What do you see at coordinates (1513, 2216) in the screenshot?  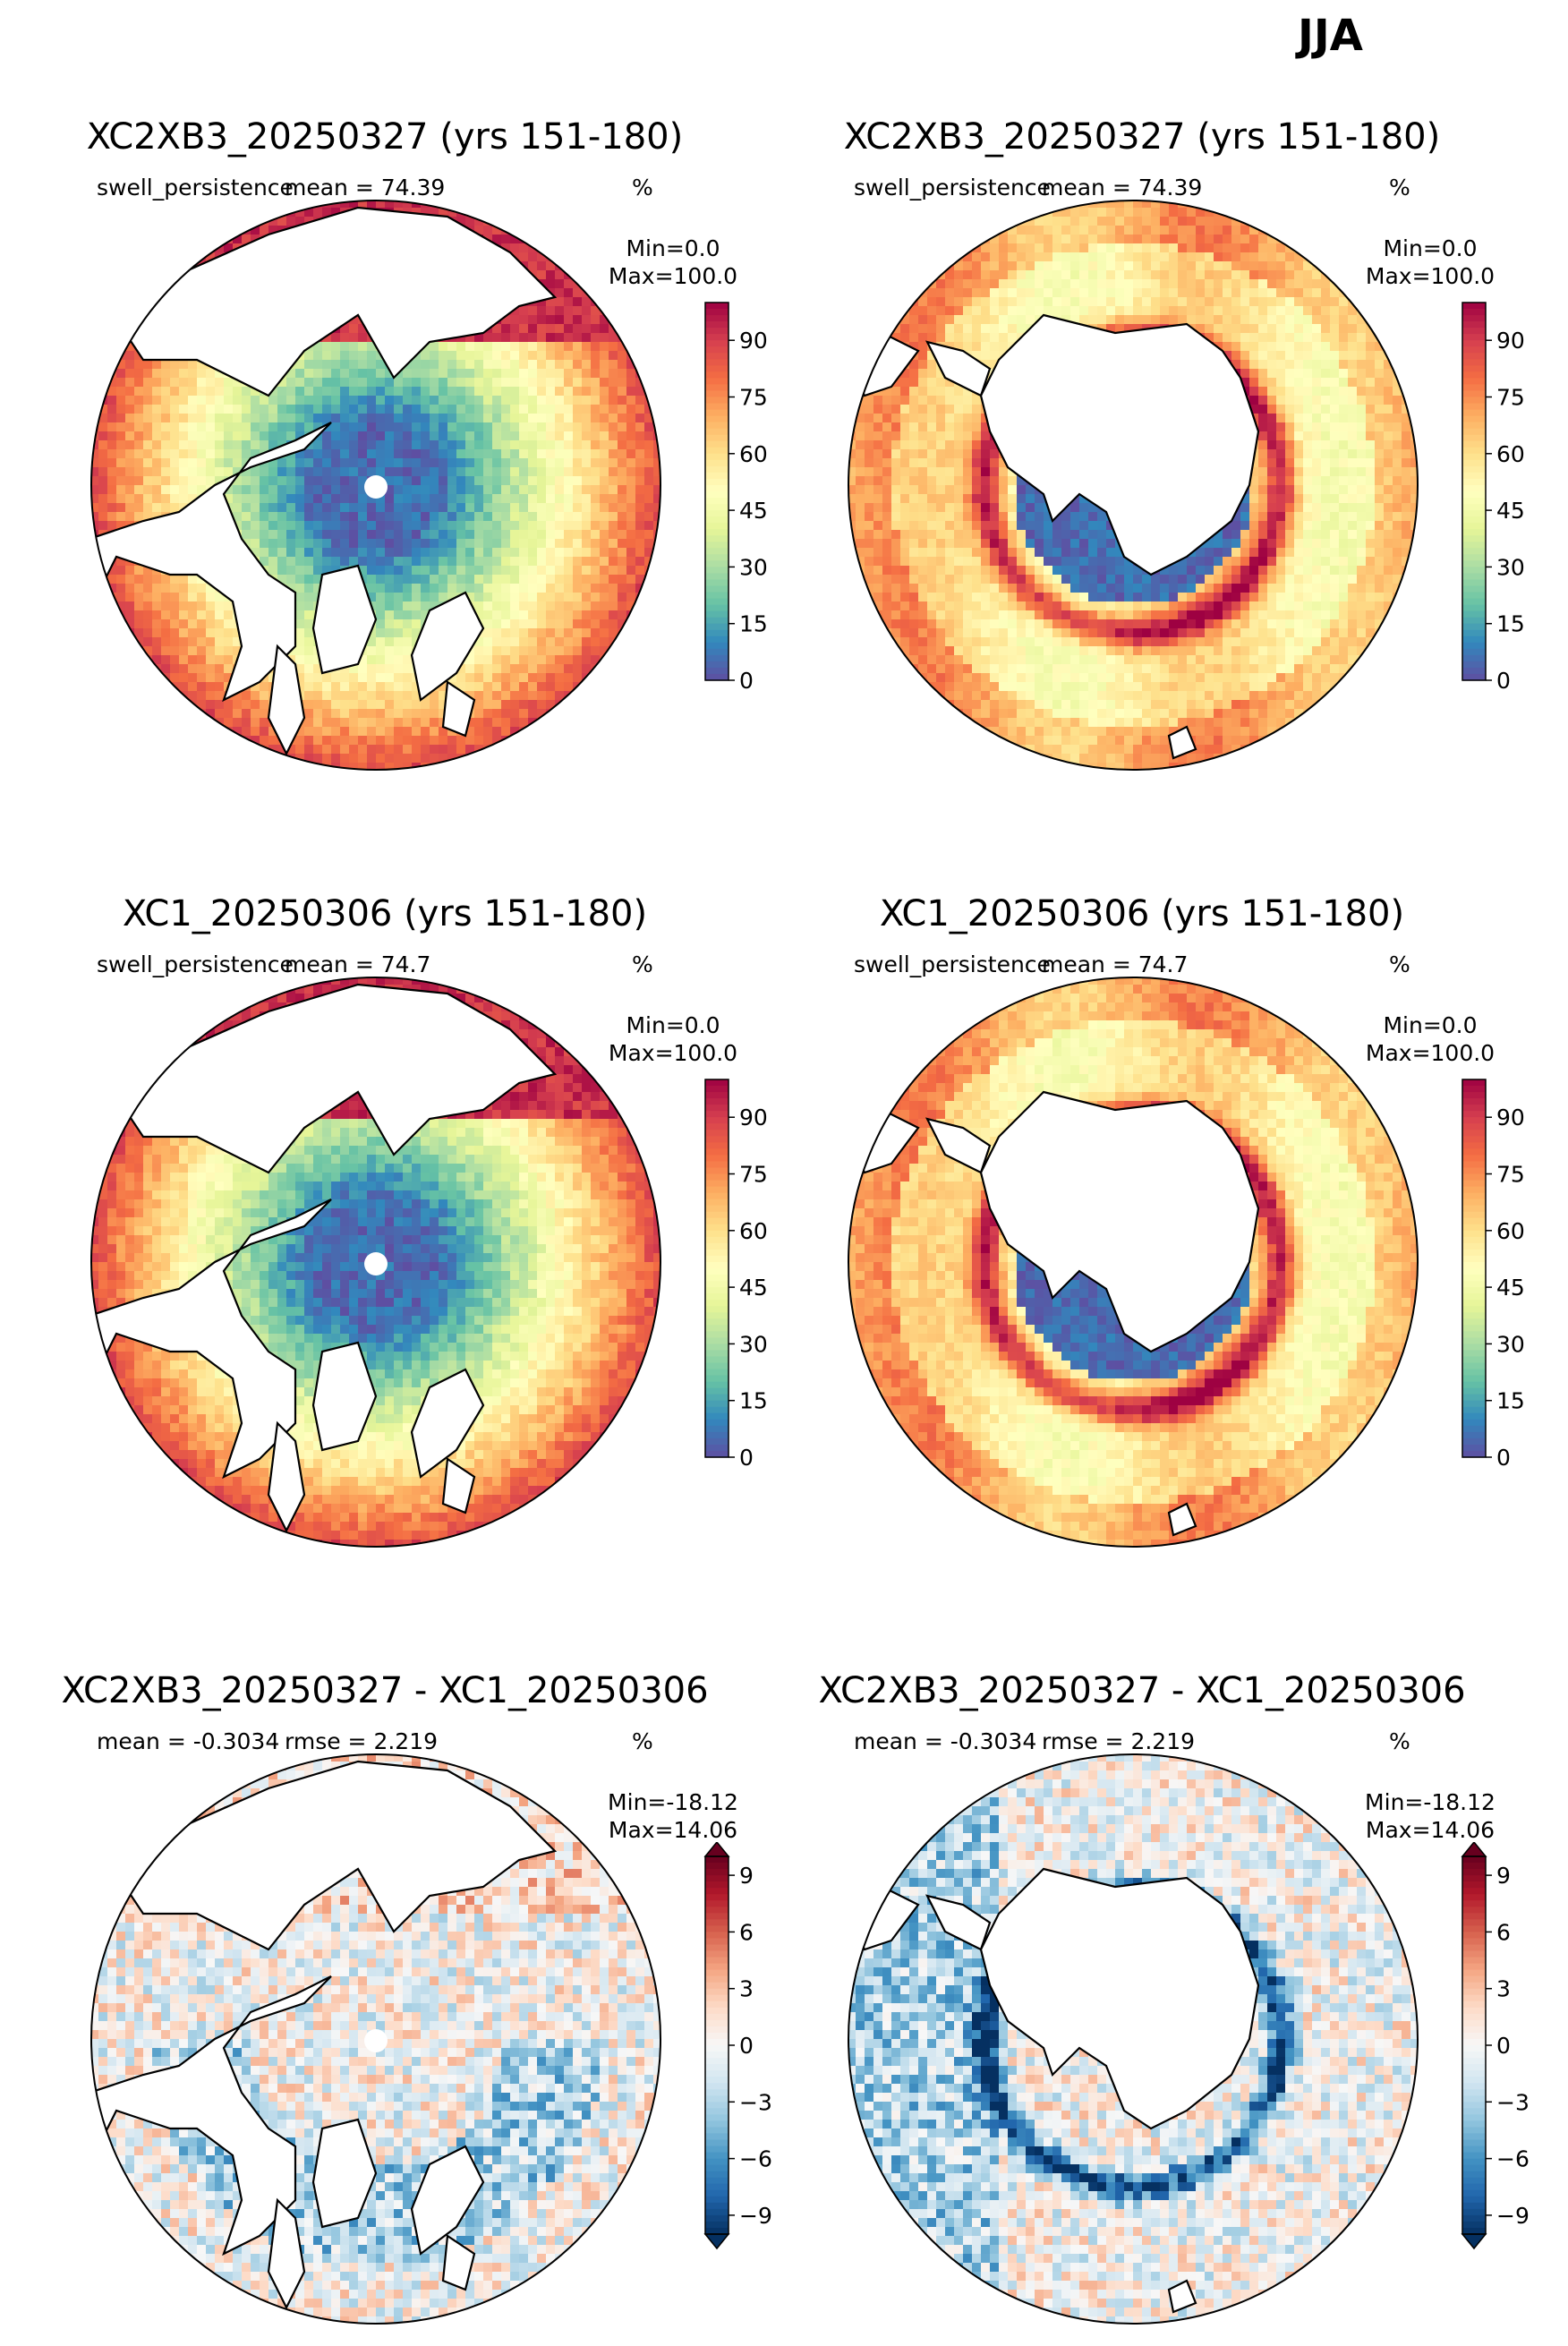 I see `colorbar-tick-label: −9` at bounding box center [1513, 2216].